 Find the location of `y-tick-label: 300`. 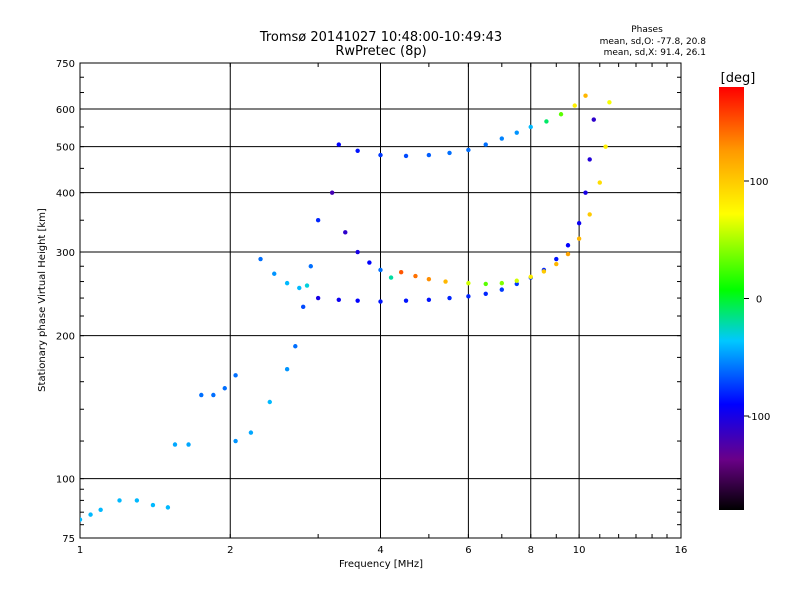

y-tick-label: 300 is located at coordinates (65, 253).